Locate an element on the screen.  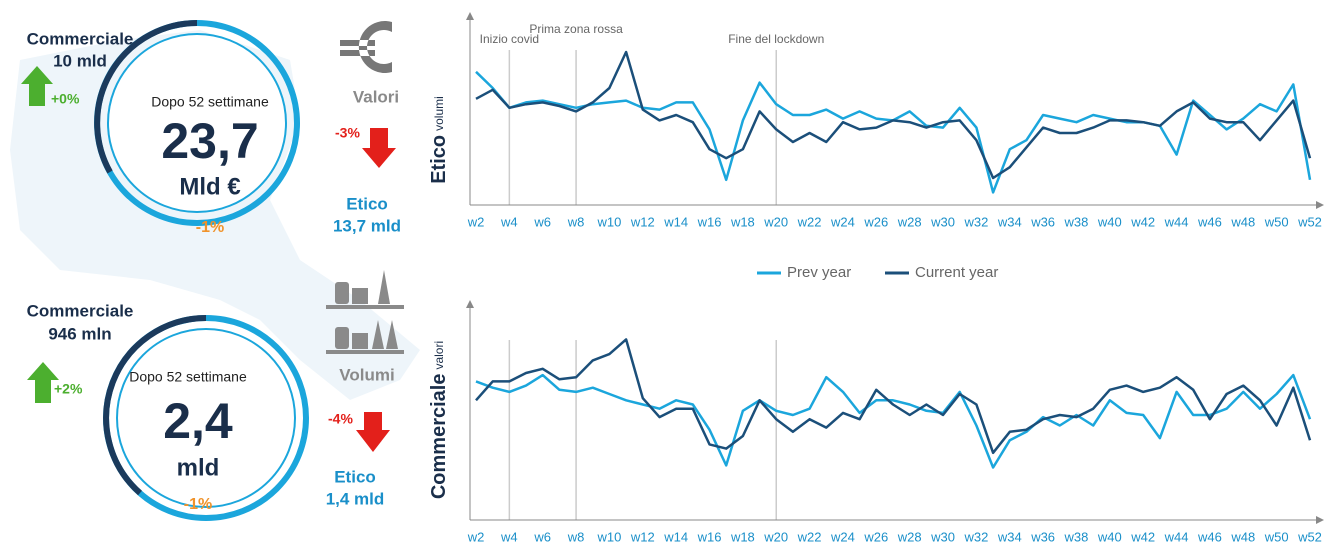
legend-label: Prev year is located at coordinates (819, 272).